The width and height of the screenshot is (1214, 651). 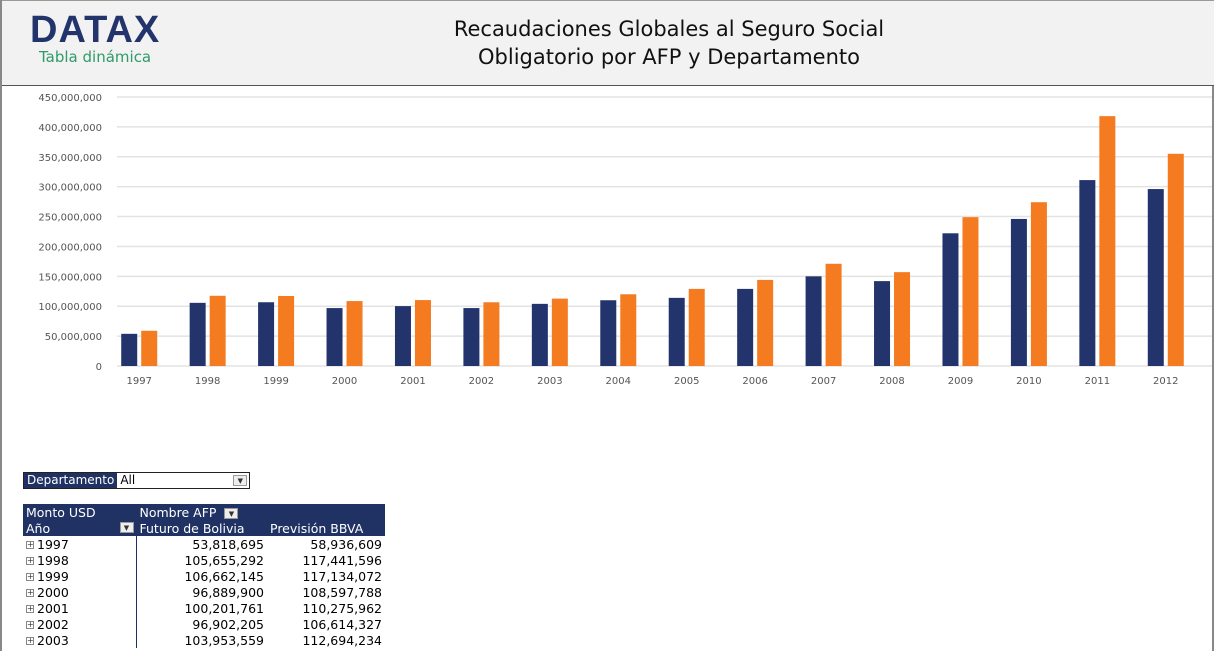 I want to click on column-field-header: Nombre AFP ▼, so click(x=260, y=512).